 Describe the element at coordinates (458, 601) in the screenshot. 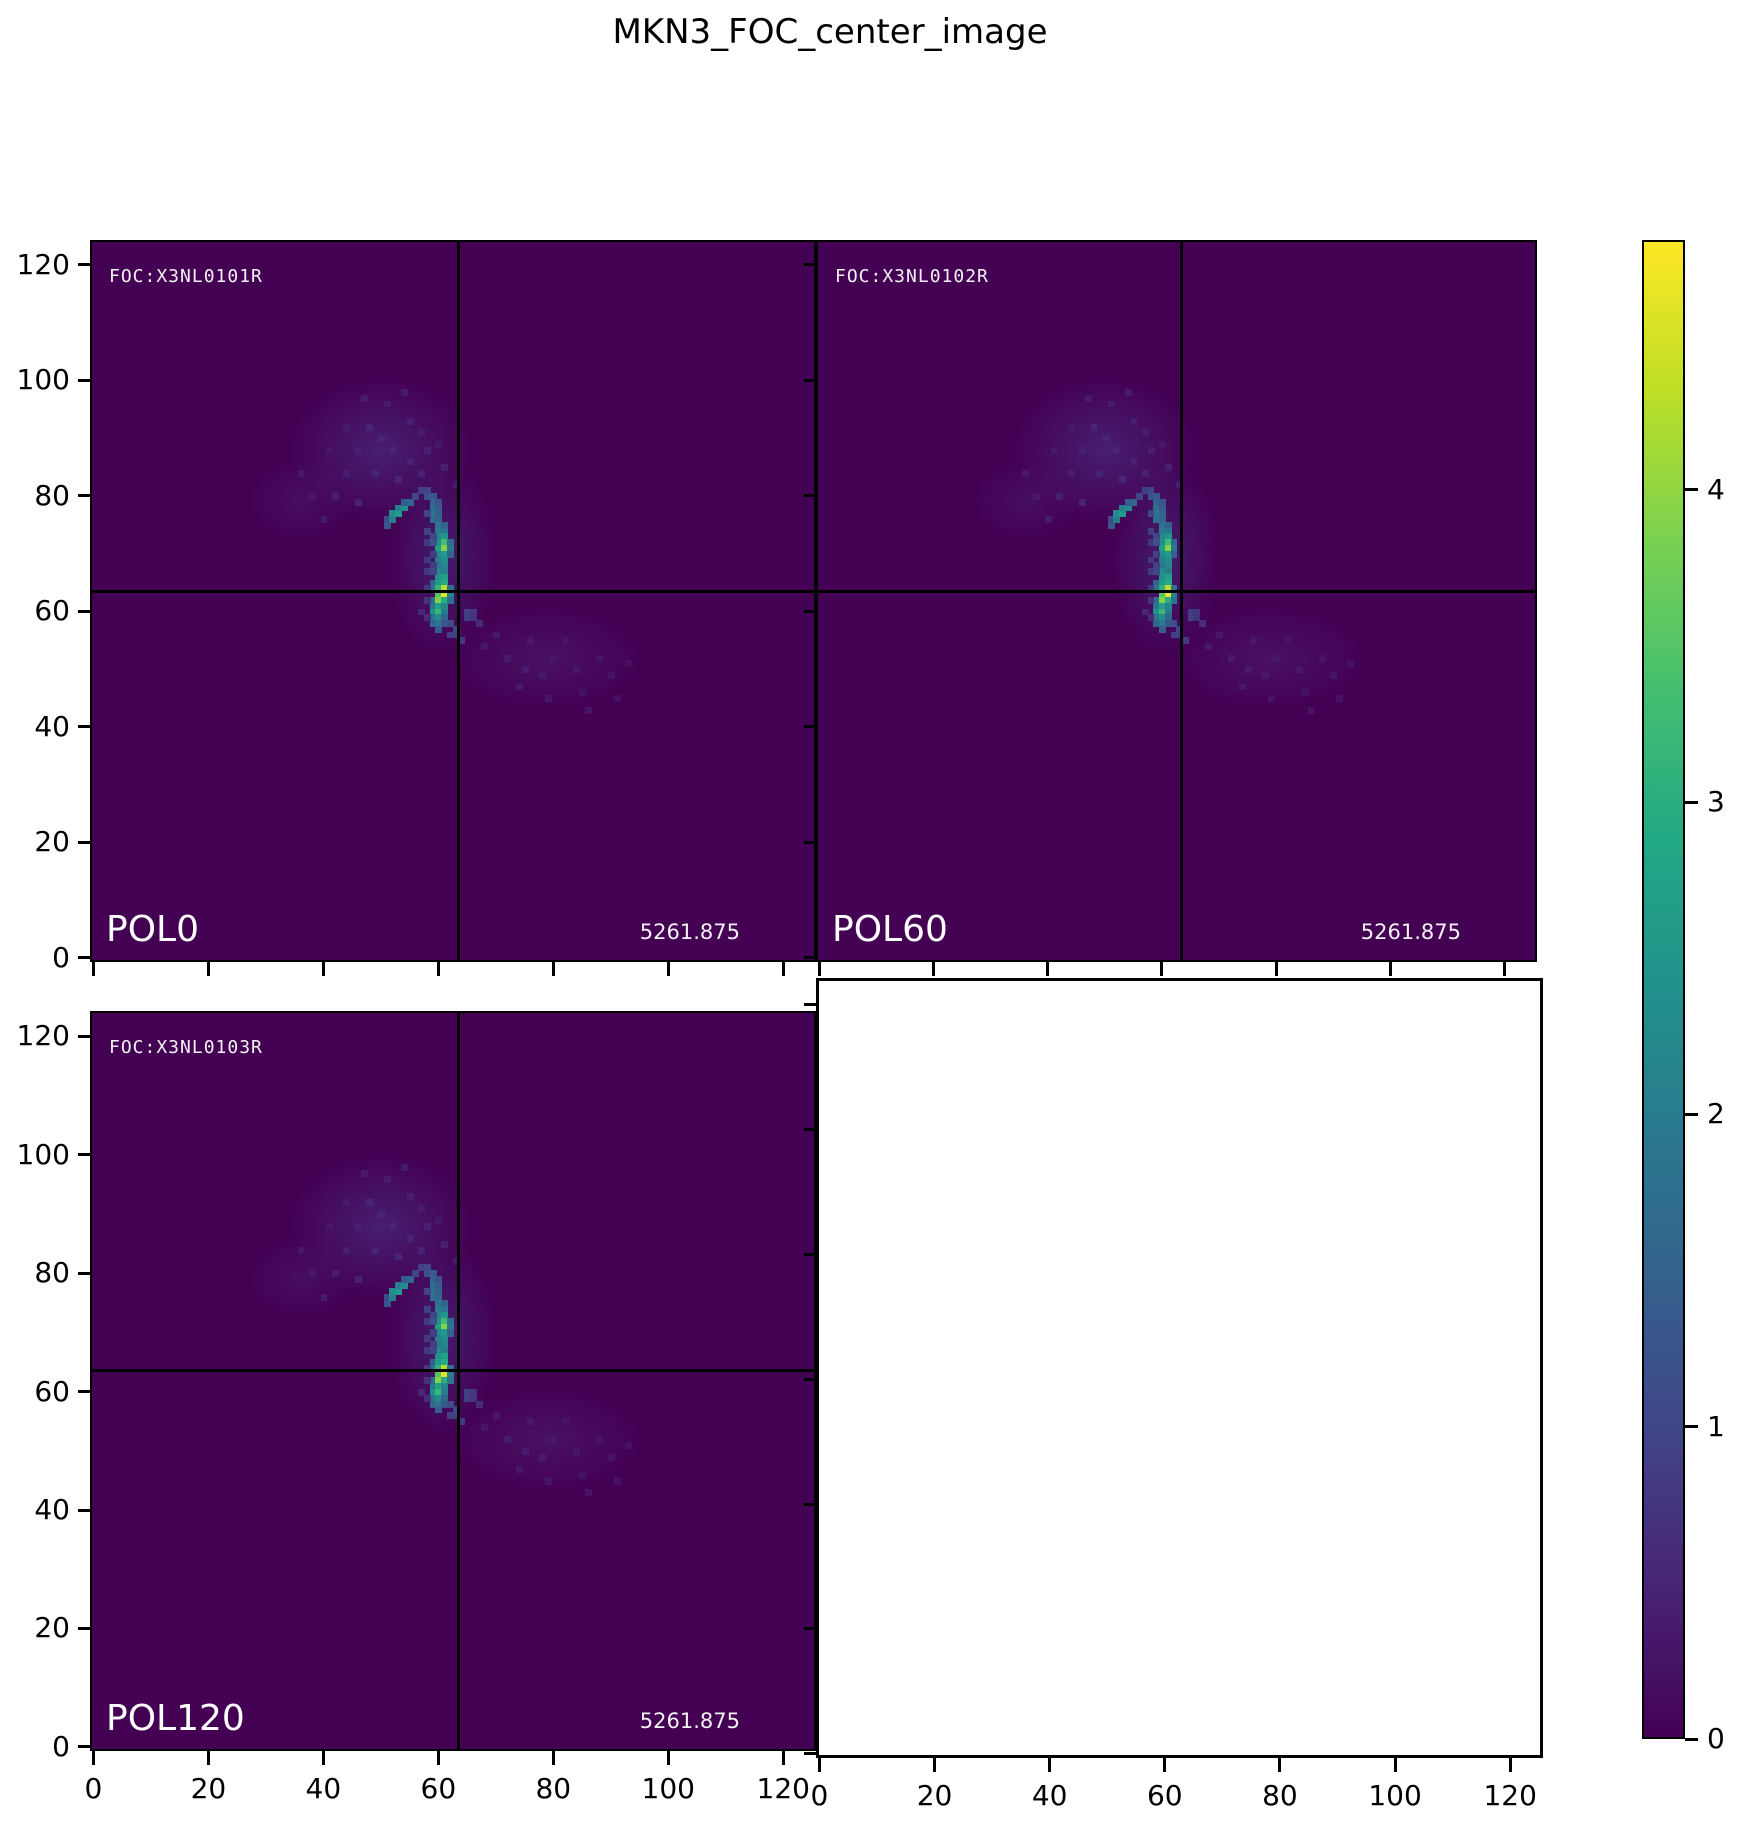

I see `crosshair-vertical` at that location.